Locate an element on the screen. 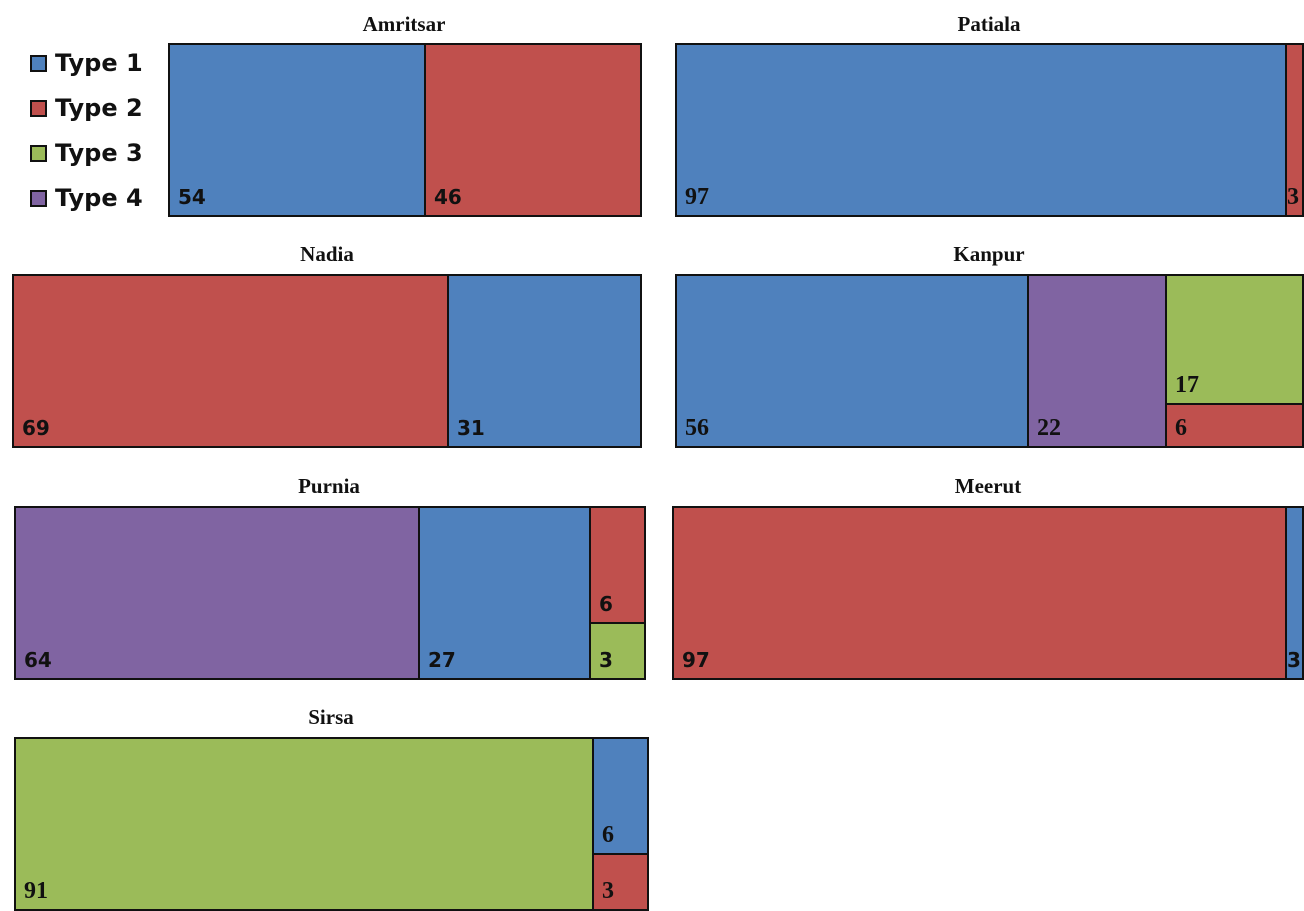 This screenshot has width=1304, height=911. treemap-cell-nadia-type-2: 69 is located at coordinates (230, 361).